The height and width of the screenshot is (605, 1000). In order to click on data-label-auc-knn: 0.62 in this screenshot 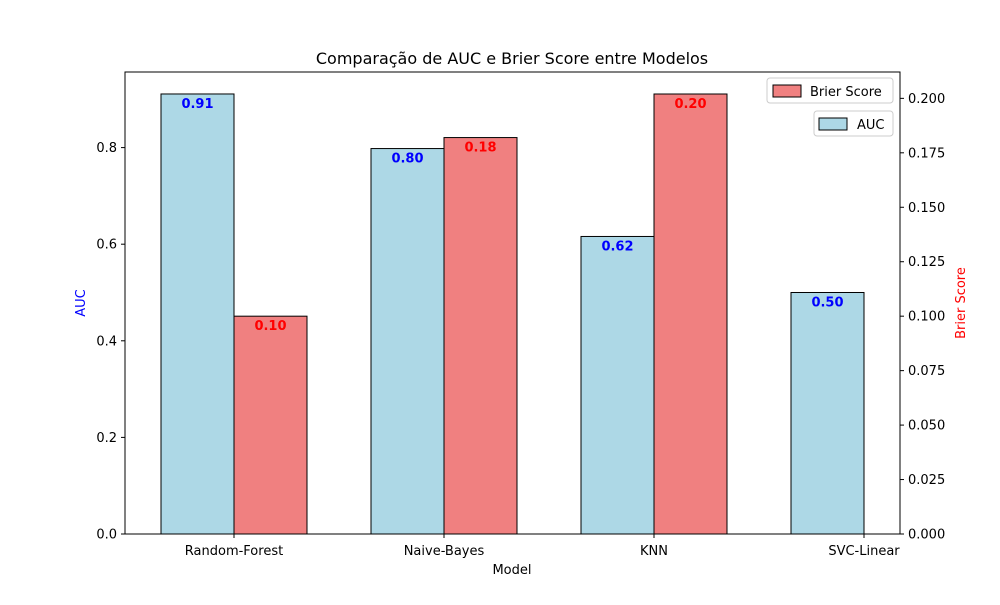, I will do `click(617, 246)`.